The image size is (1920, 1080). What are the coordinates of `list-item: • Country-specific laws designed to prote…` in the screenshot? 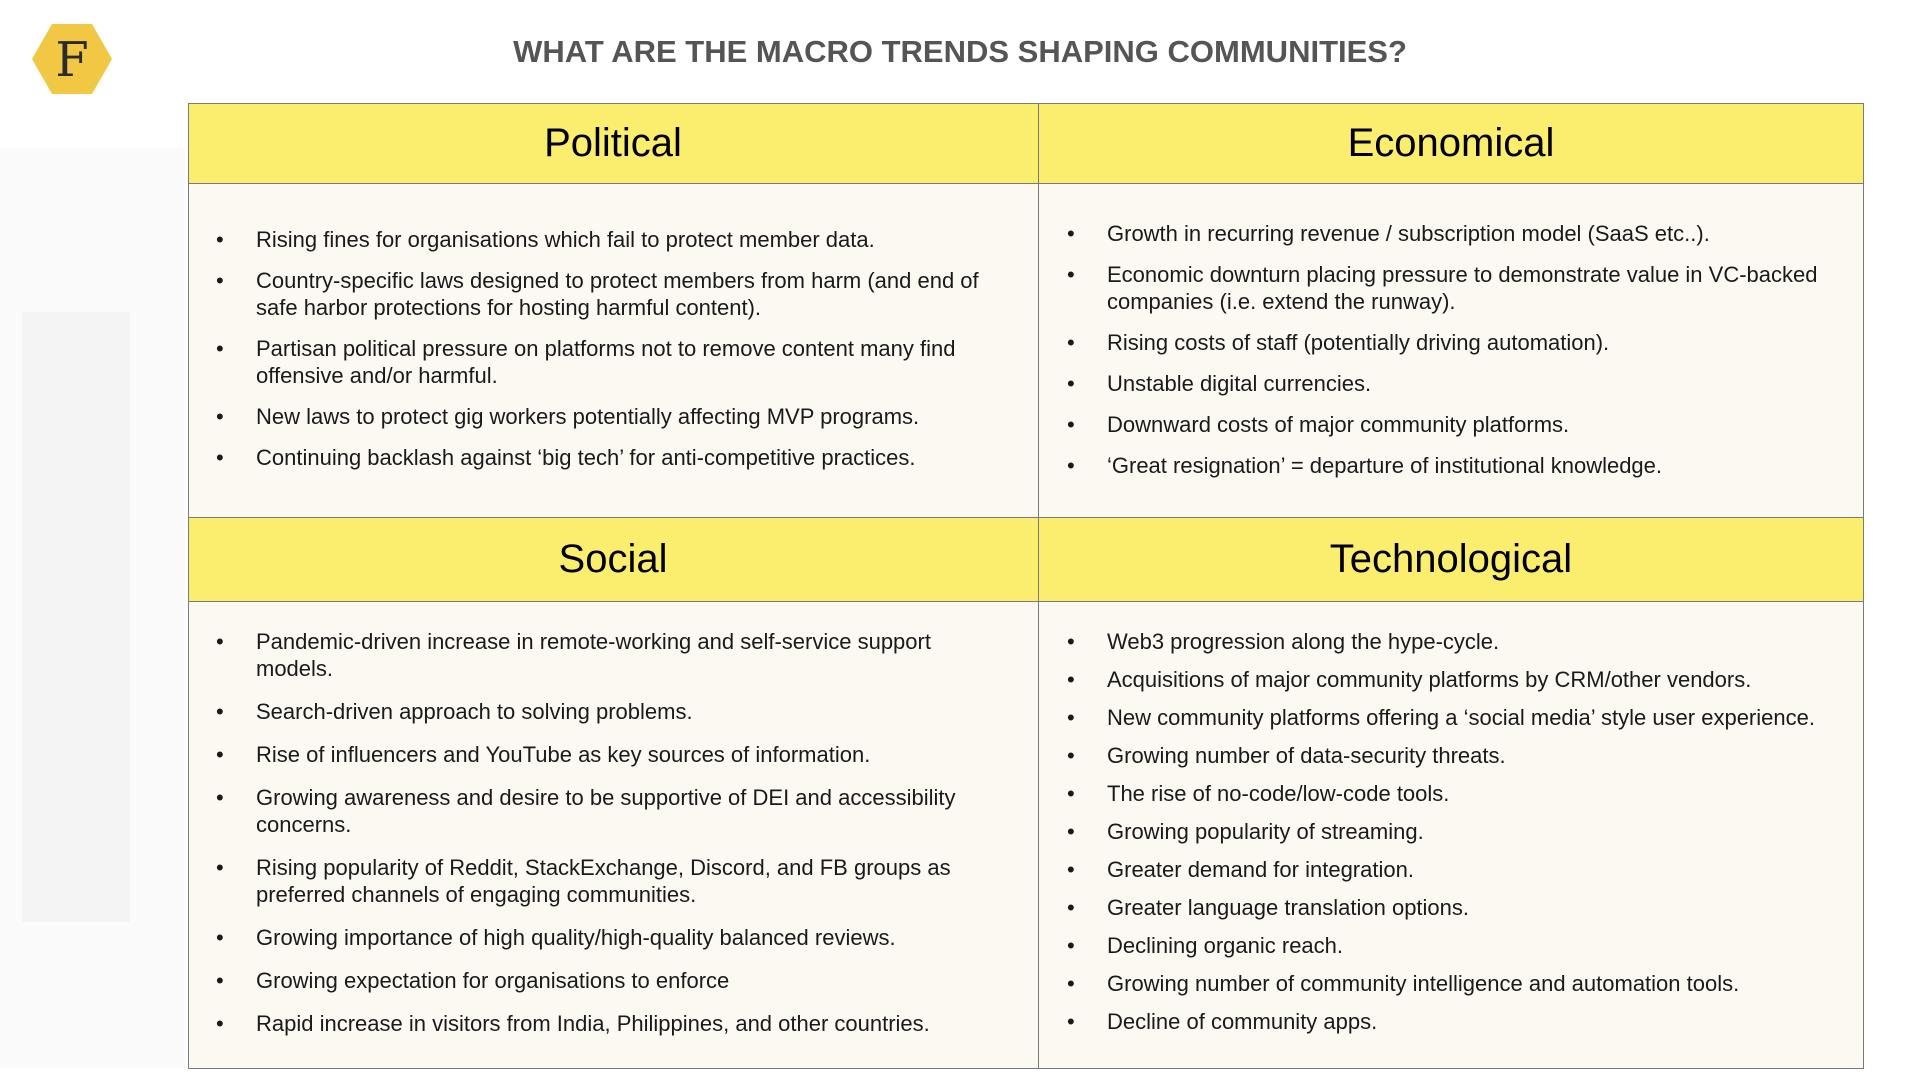 It's located at (597, 294).